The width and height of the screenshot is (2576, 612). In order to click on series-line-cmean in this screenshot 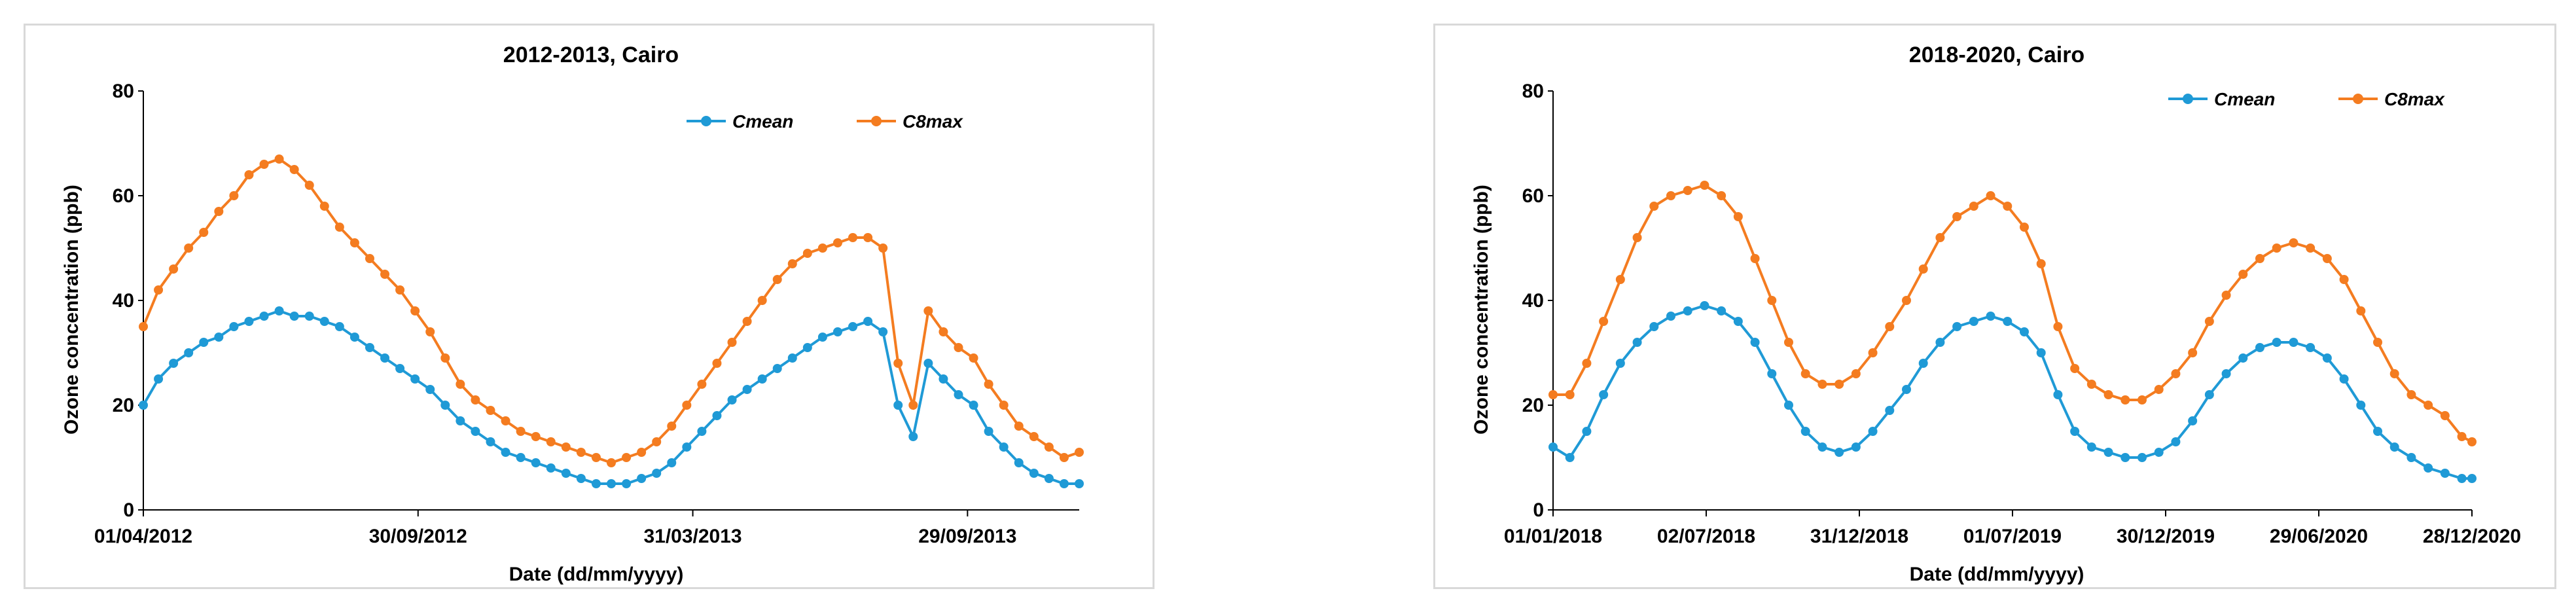, I will do `click(2012, 392)`.